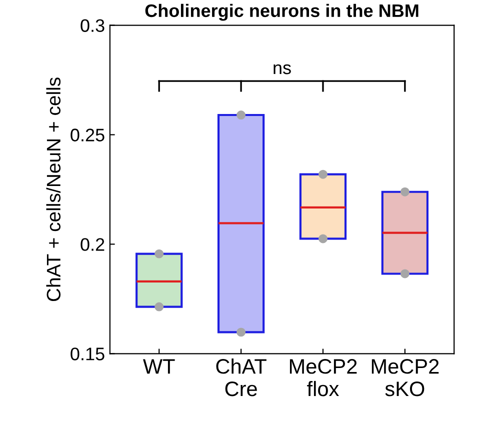 The width and height of the screenshot is (478, 421). I want to click on y-tick-label: 0.2, so click(92, 244).